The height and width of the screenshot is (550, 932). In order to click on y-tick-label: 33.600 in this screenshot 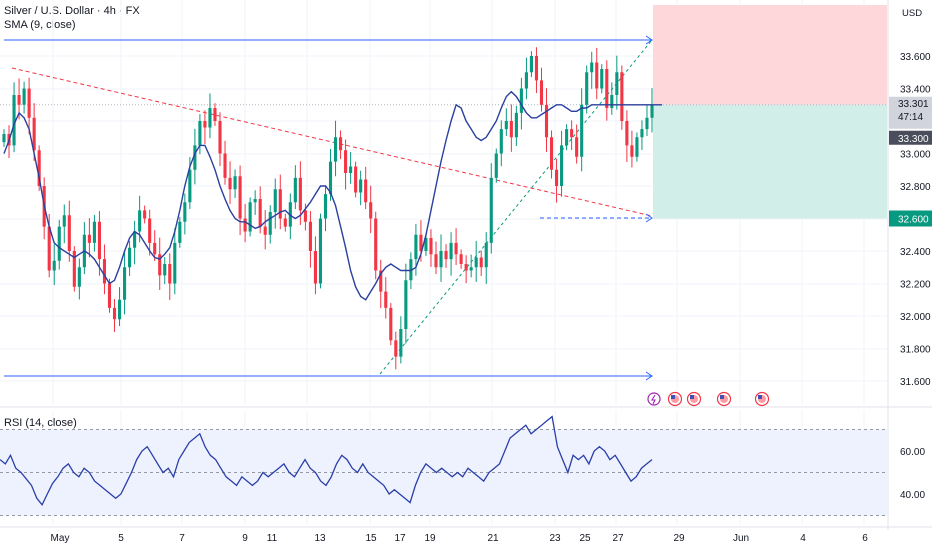, I will do `click(915, 57)`.